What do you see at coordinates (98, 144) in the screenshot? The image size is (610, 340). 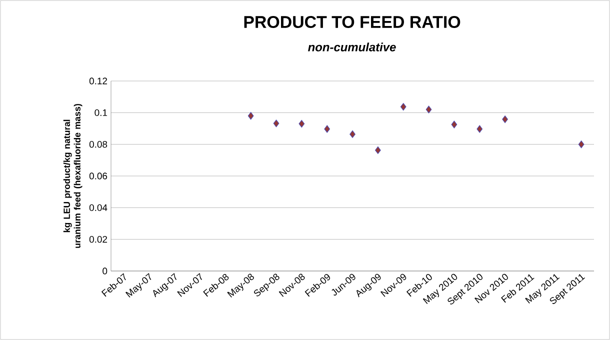 I see `y-tick-label: 0.08` at bounding box center [98, 144].